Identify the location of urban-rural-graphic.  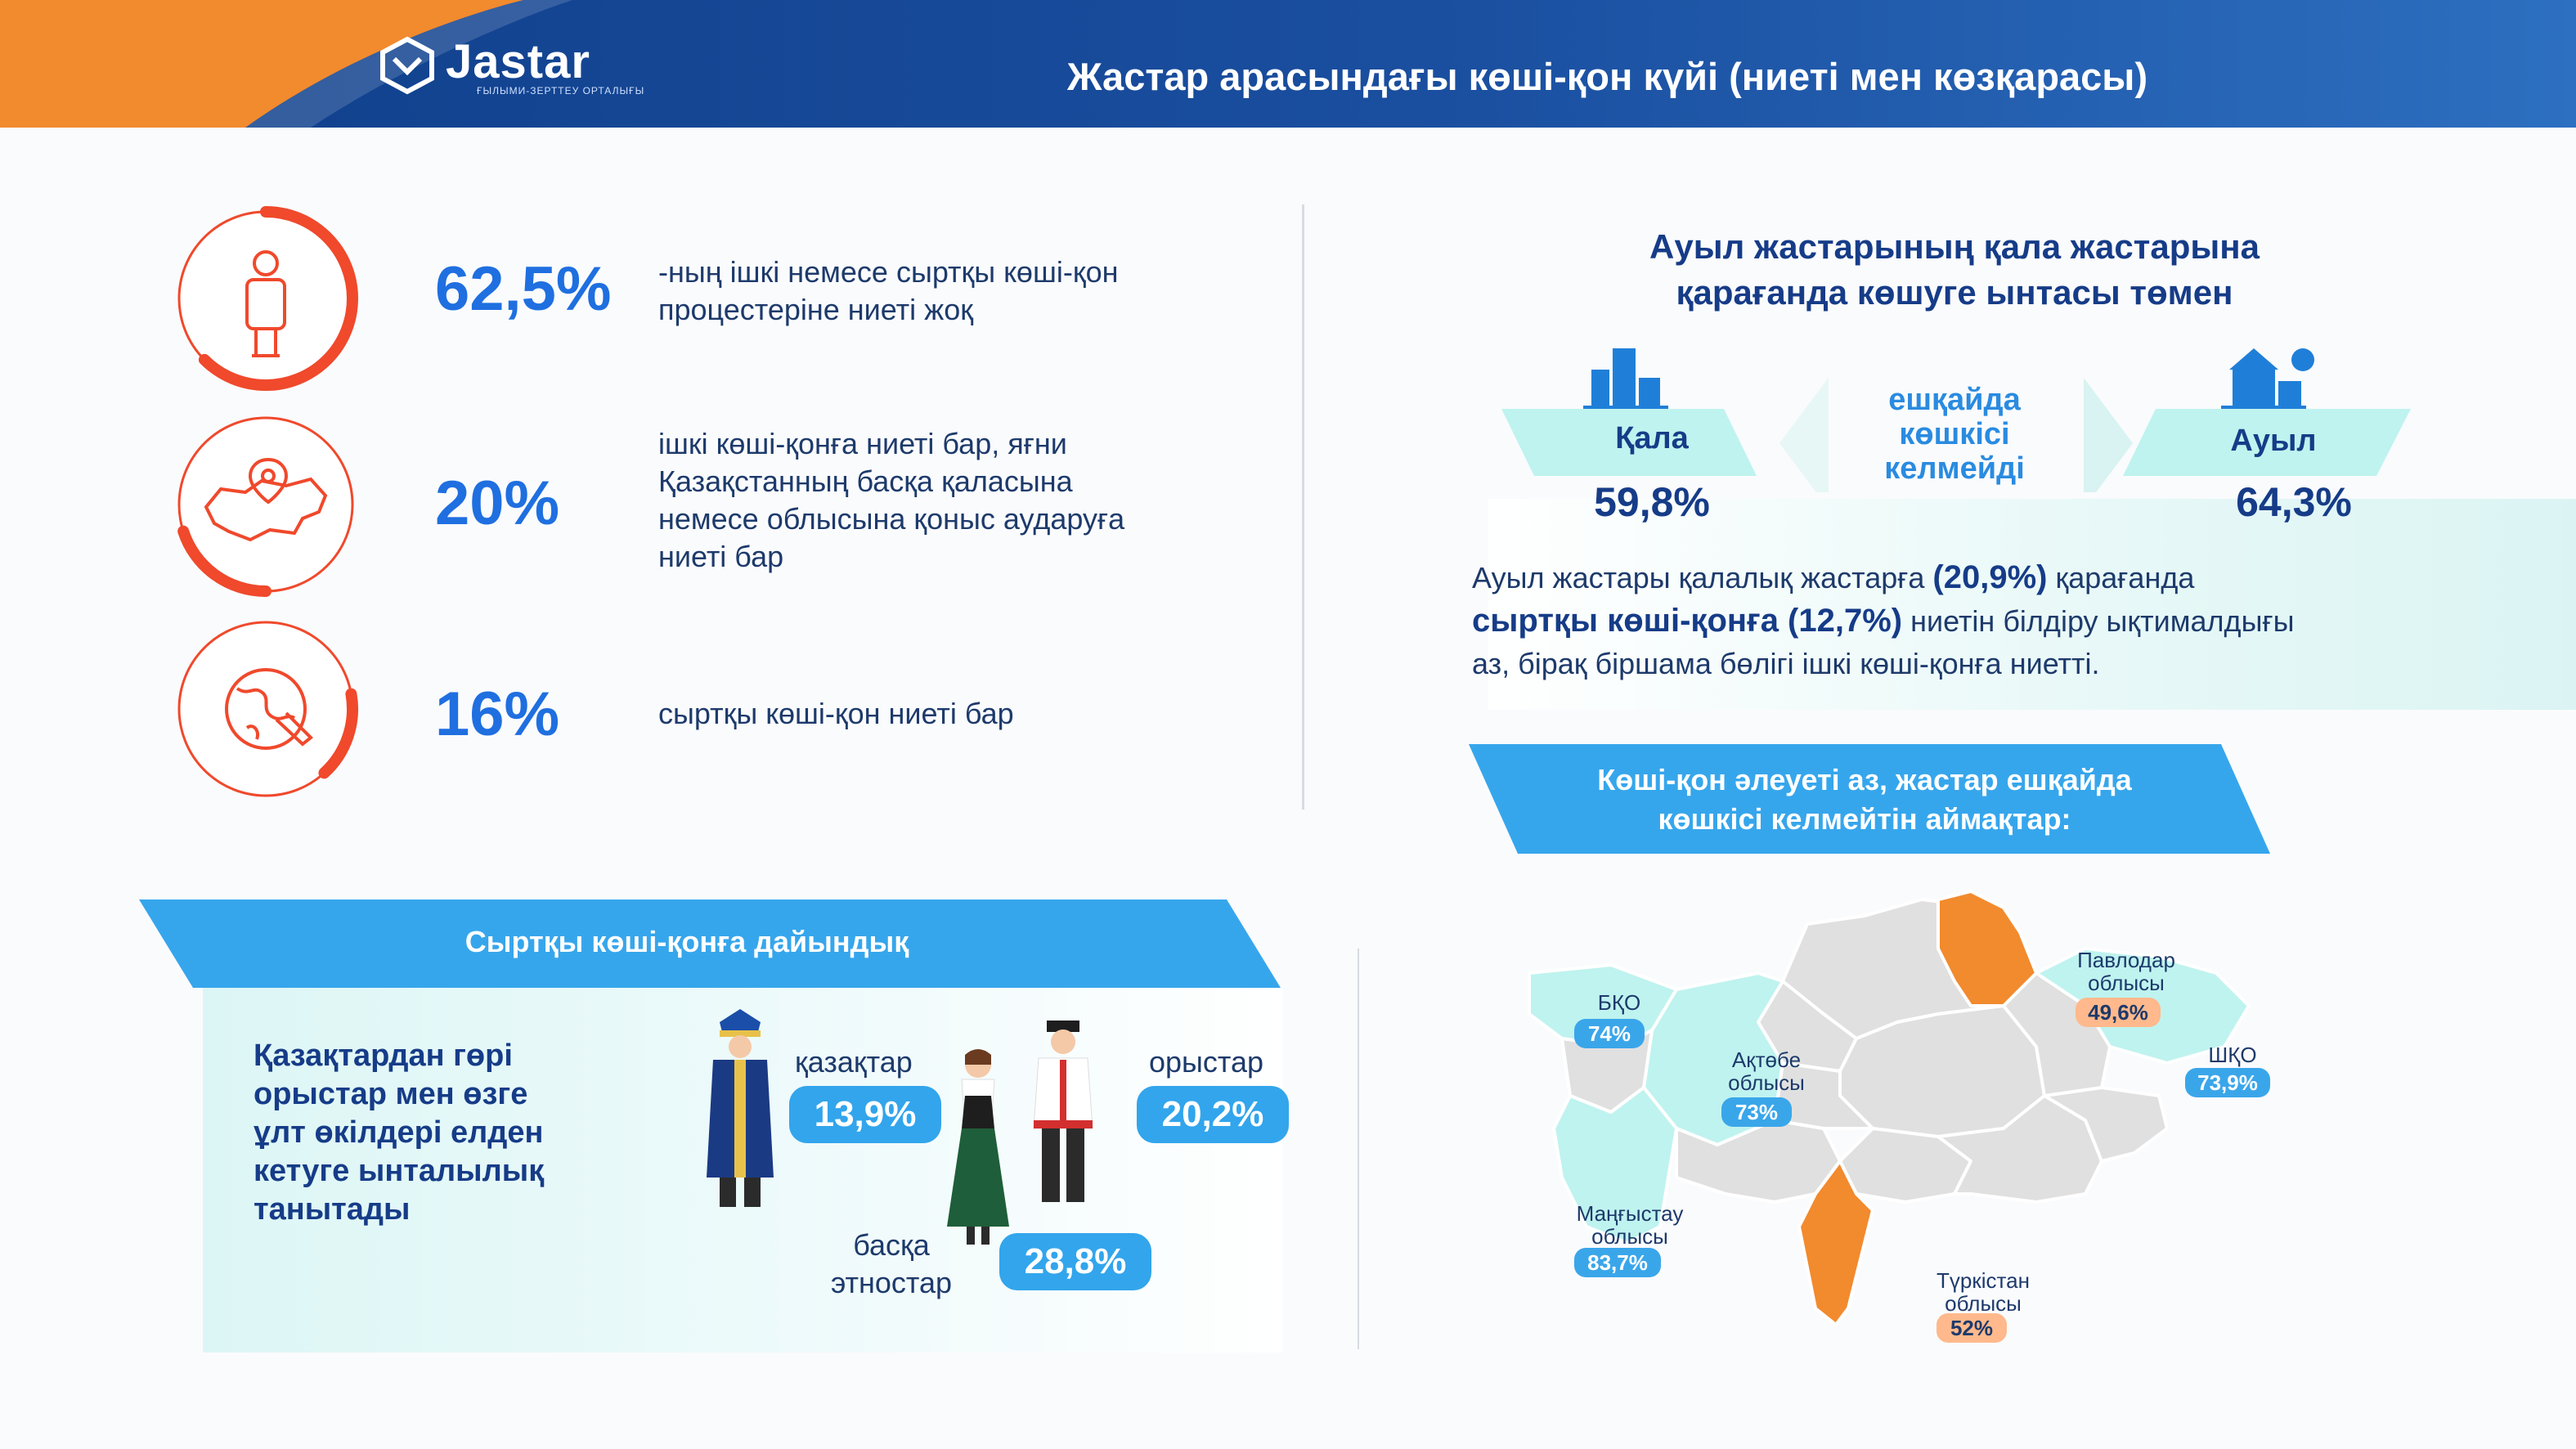
(1956, 420).